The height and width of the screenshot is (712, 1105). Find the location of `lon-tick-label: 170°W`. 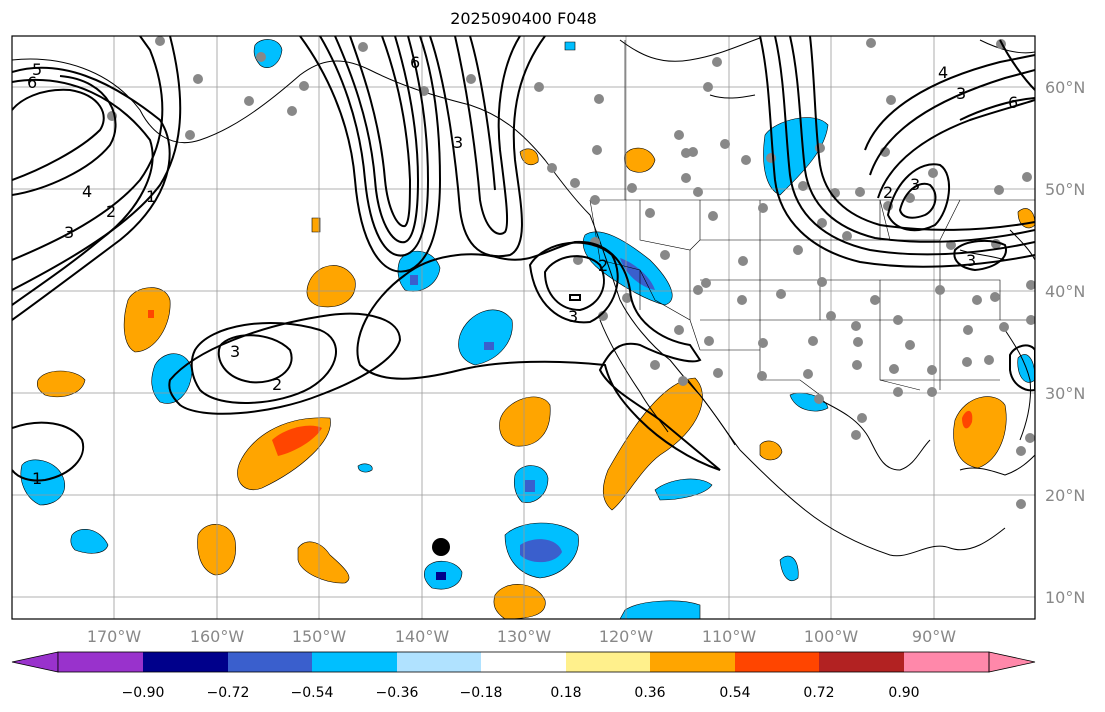

lon-tick-label: 170°W is located at coordinates (114, 636).